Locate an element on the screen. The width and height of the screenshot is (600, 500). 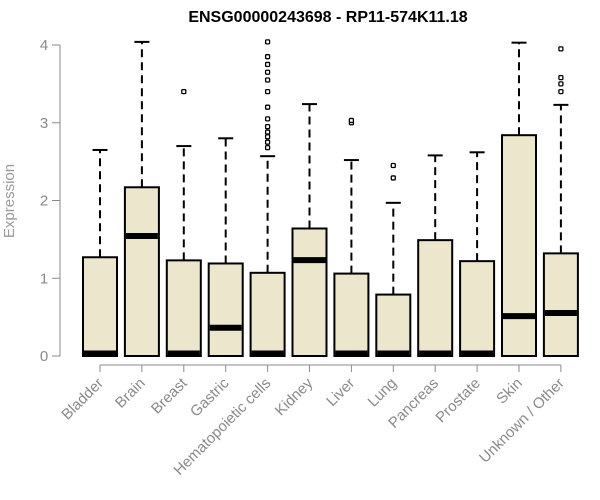
box-bladder is located at coordinates (100, 253).